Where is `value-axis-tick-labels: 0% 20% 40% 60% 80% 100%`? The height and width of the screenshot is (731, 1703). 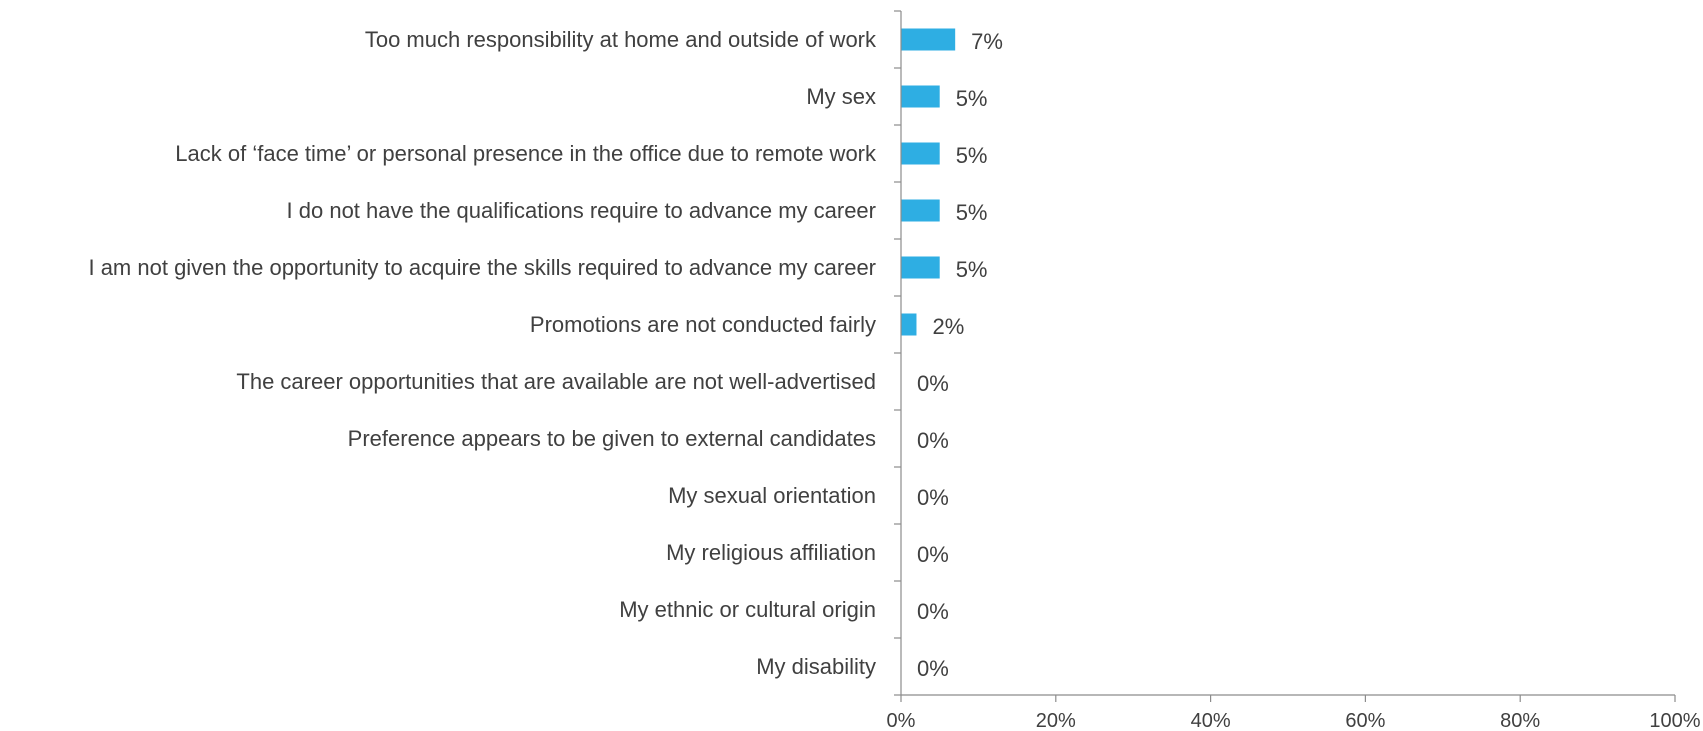 value-axis-tick-labels: 0% 20% 40% 60% 80% 100% is located at coordinates (1294, 720).